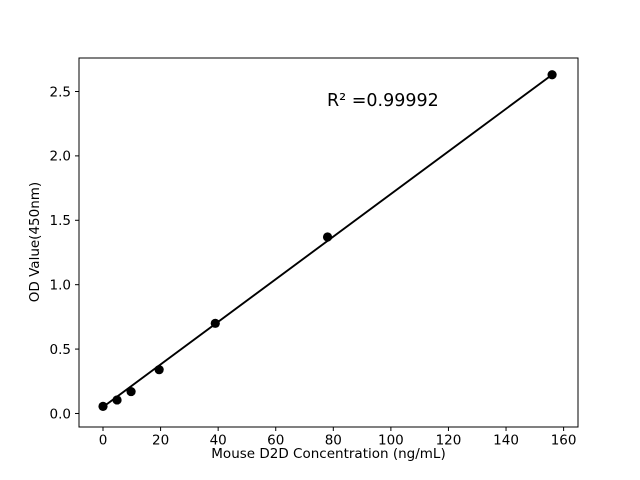 The height and width of the screenshot is (480, 640). What do you see at coordinates (60, 157) in the screenshot?
I see `y-tick-label: 2.0` at bounding box center [60, 157].